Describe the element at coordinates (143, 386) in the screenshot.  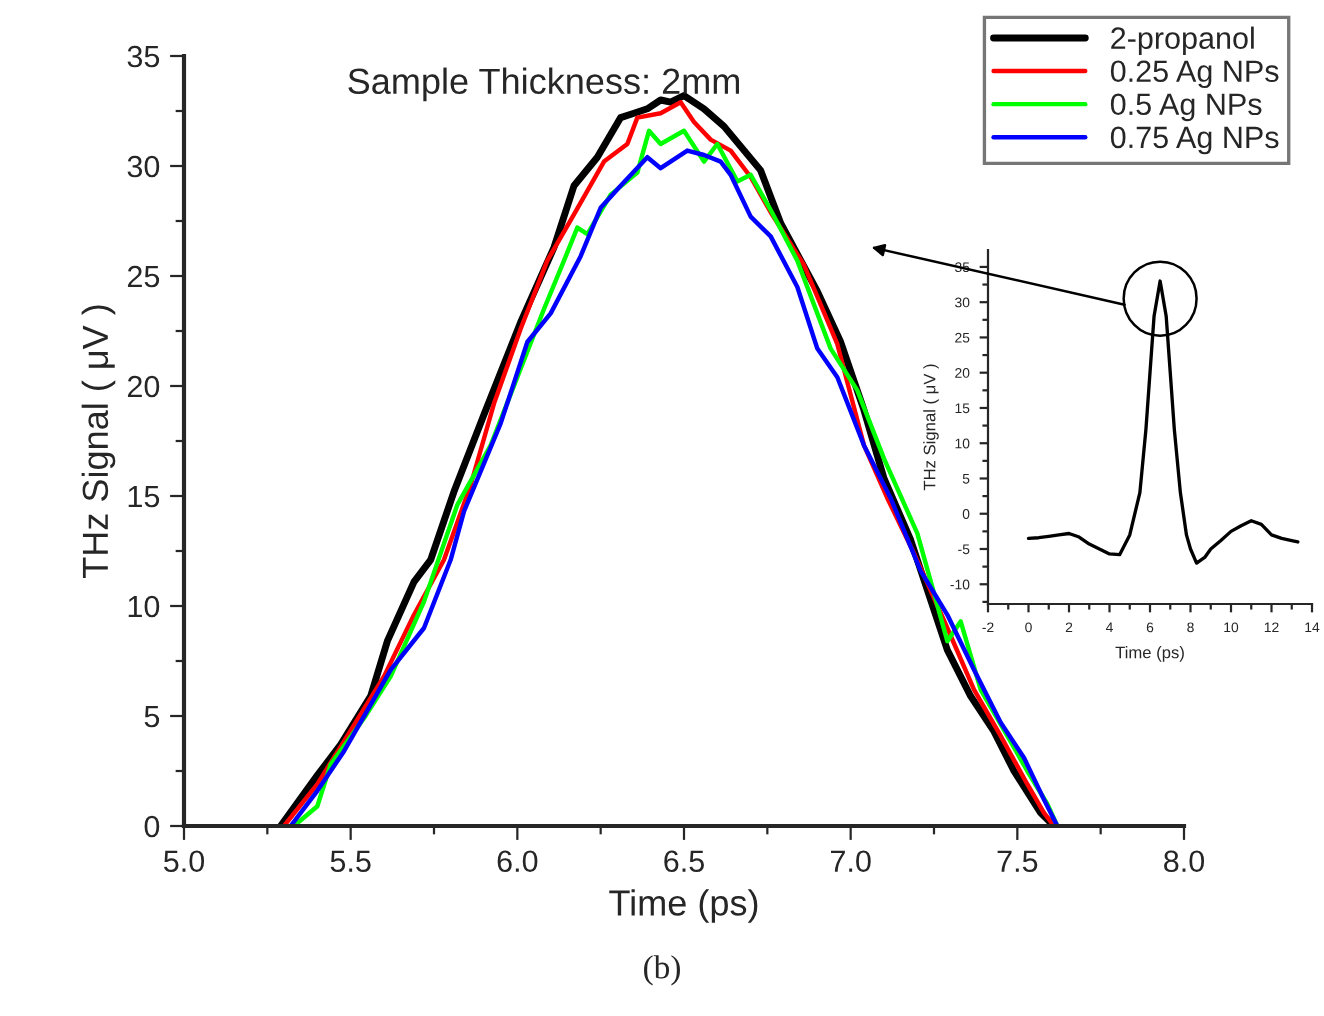
I see `y-tick-label: 20` at that location.